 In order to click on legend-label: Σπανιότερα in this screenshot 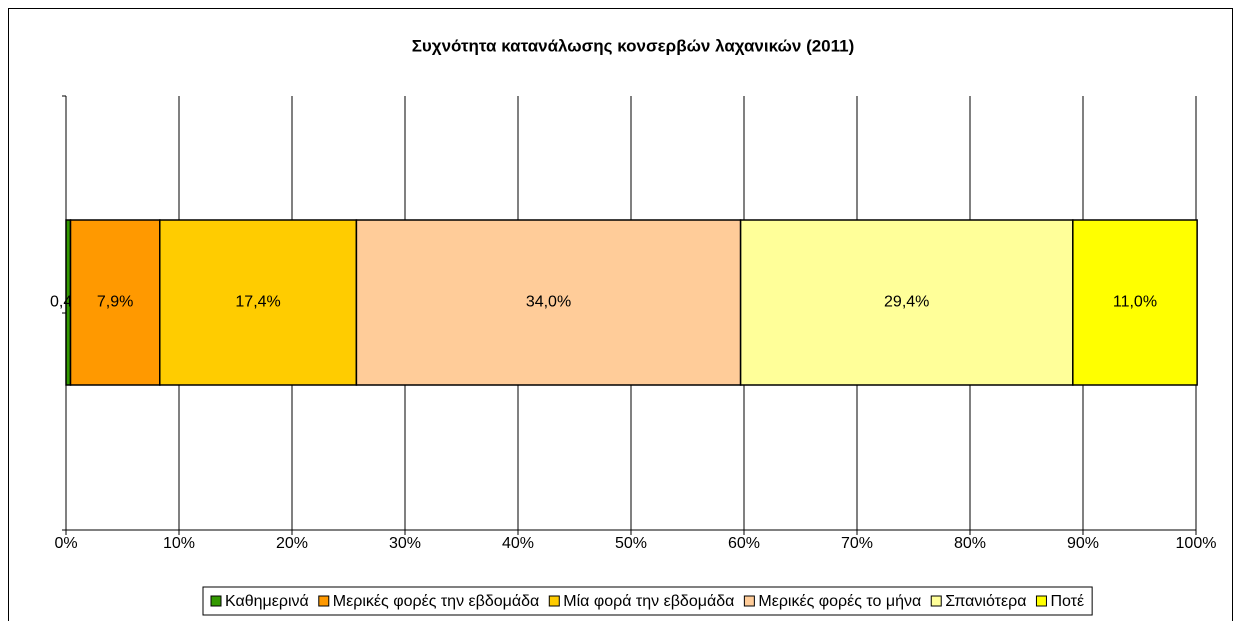, I will do `click(985, 601)`.